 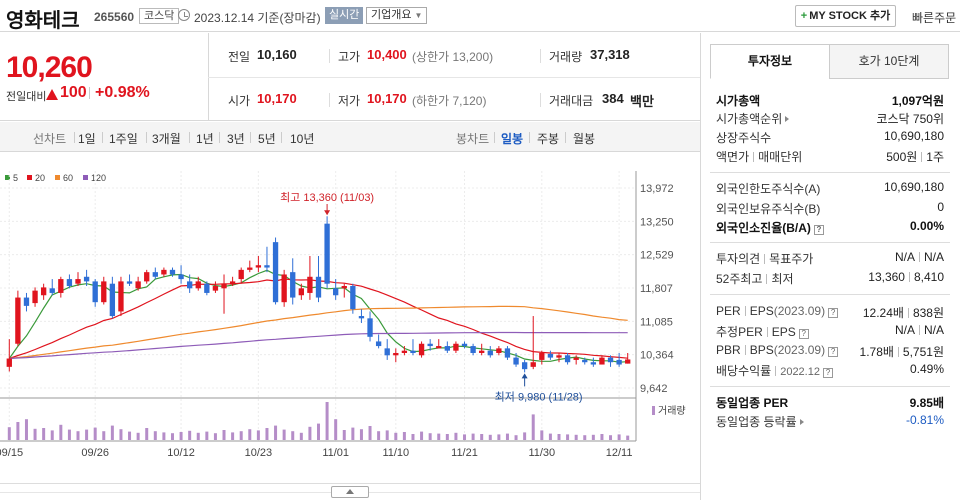 I want to click on x-tick-label: 09/15, so click(x=11, y=453).